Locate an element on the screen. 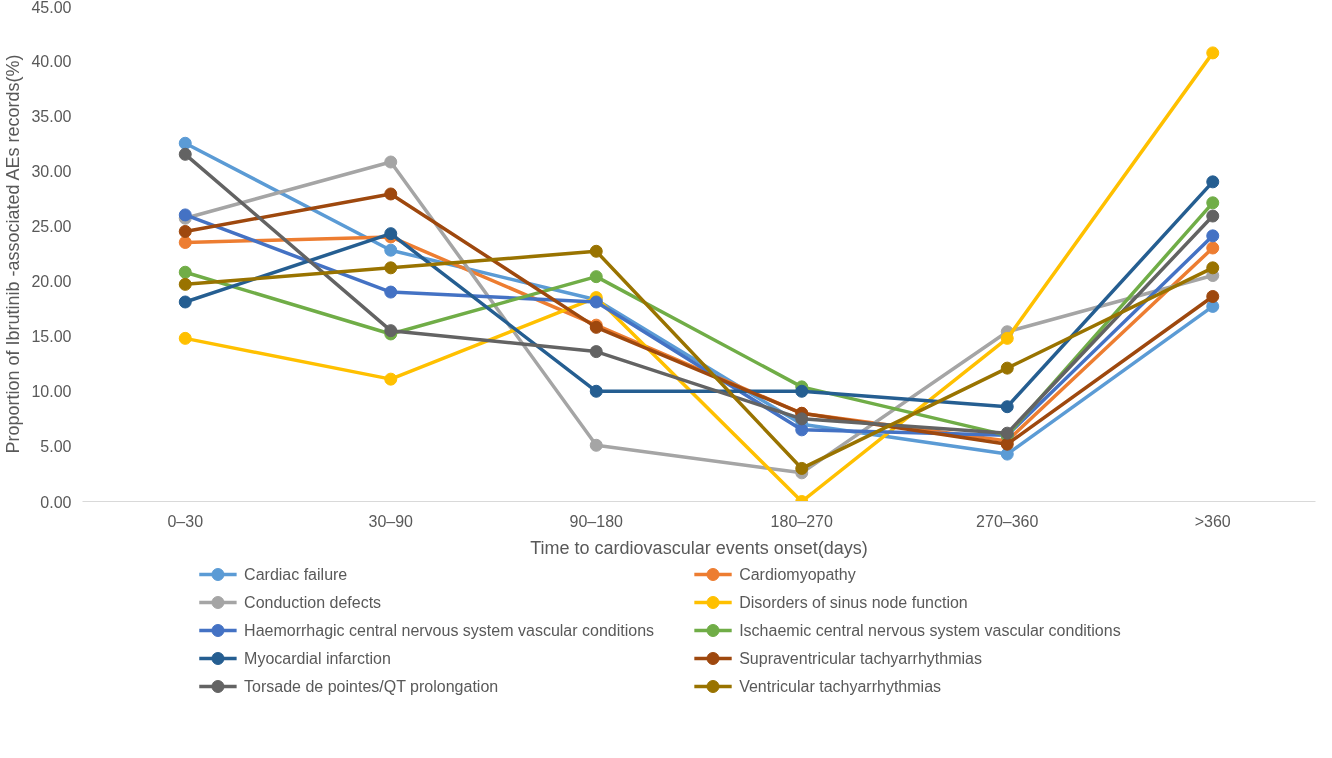 The width and height of the screenshot is (1332, 758). x-tick-label: 30–90 is located at coordinates (391, 521).